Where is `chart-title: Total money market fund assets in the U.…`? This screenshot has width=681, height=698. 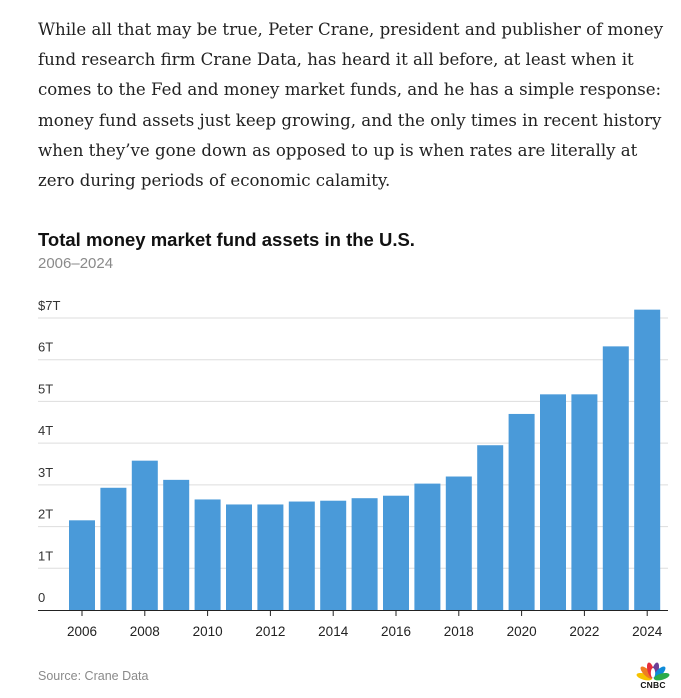 chart-title: Total money market fund assets in the U.… is located at coordinates (226, 239).